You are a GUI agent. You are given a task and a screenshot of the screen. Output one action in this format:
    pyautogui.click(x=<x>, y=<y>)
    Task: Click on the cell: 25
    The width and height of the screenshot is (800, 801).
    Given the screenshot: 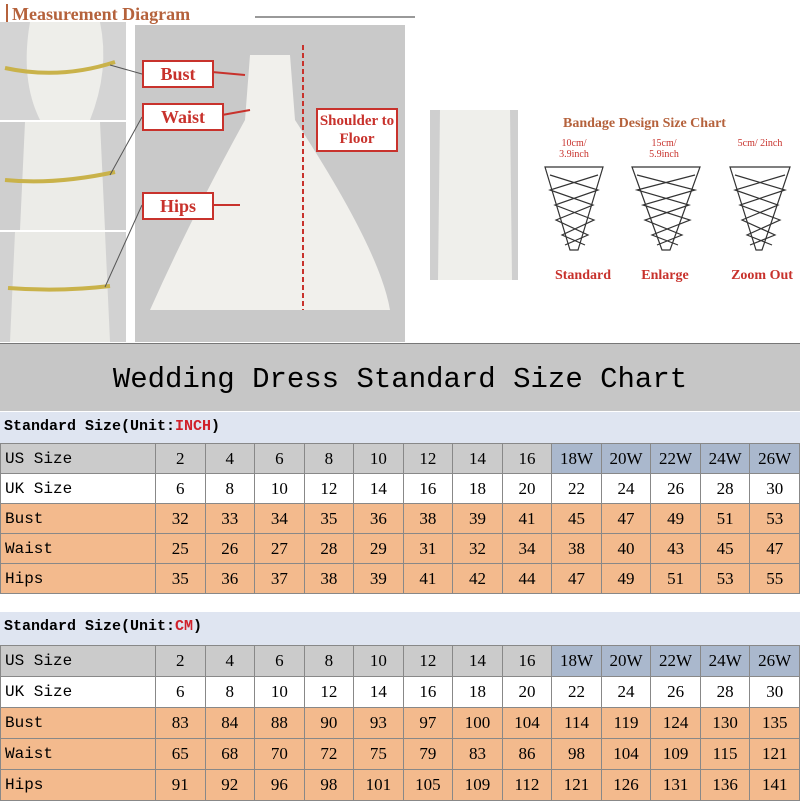 What is the action you would take?
    pyautogui.click(x=180, y=548)
    